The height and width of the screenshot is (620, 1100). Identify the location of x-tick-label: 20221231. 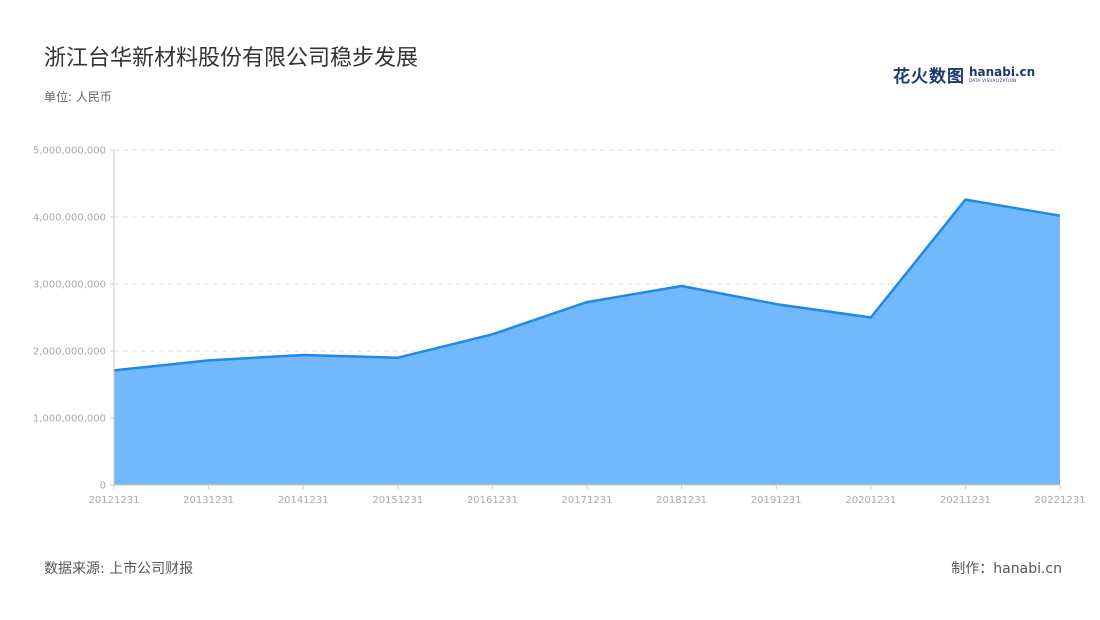
(1060, 500).